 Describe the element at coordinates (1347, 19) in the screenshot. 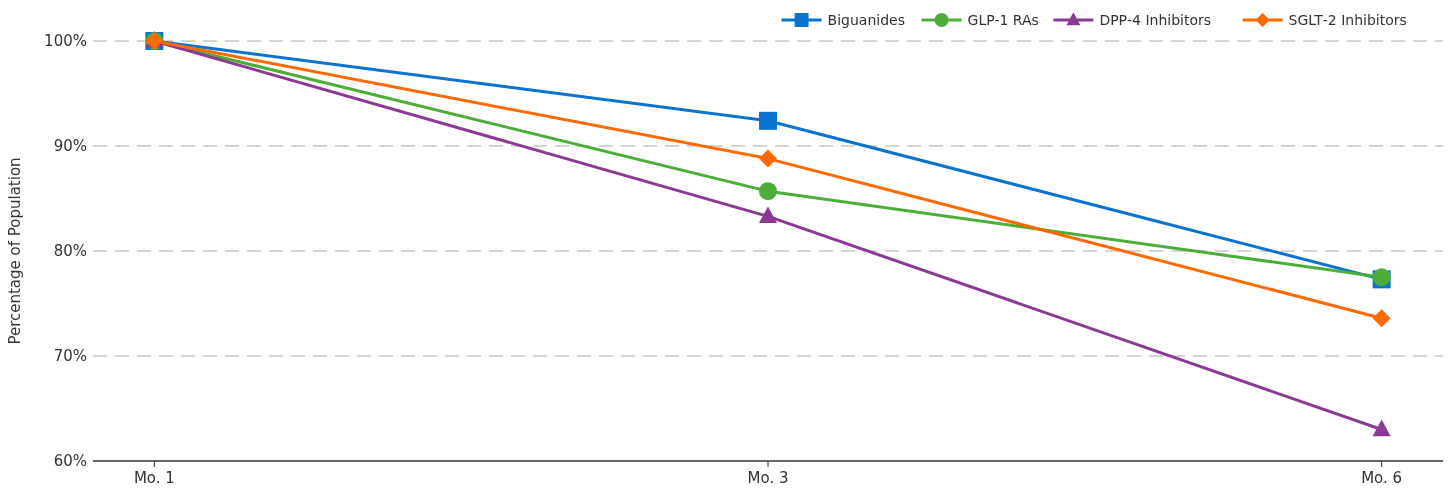

I see `legend-label: SGLT‑2 Inhibitors` at that location.